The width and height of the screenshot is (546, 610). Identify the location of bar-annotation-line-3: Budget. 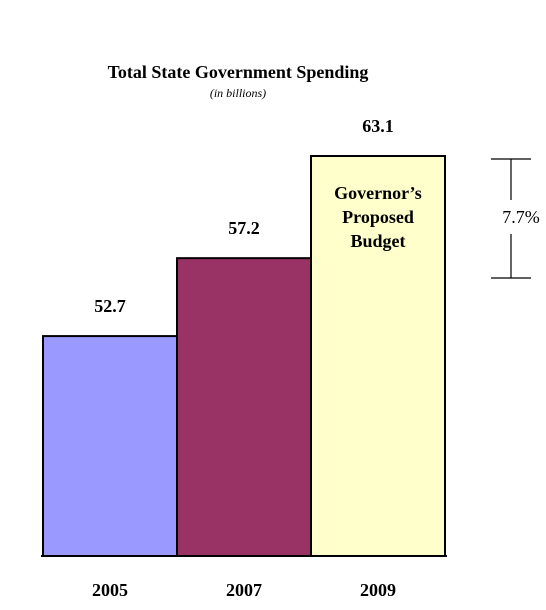
(377, 241).